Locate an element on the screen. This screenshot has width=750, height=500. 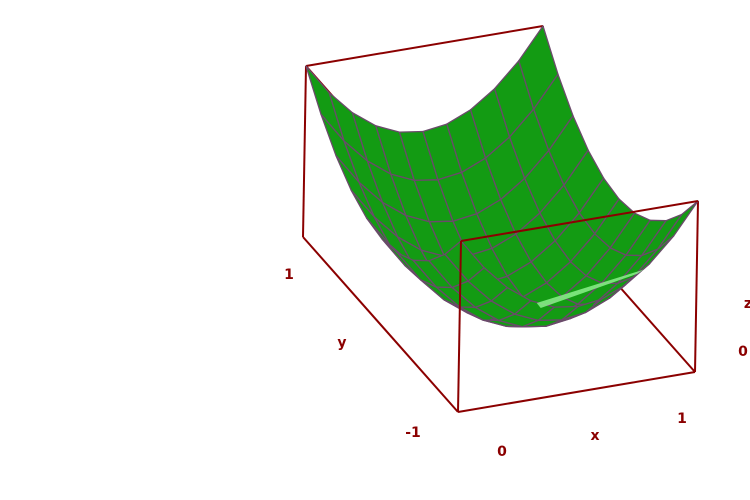
y-tick-neg1: -1 is located at coordinates (413, 433).